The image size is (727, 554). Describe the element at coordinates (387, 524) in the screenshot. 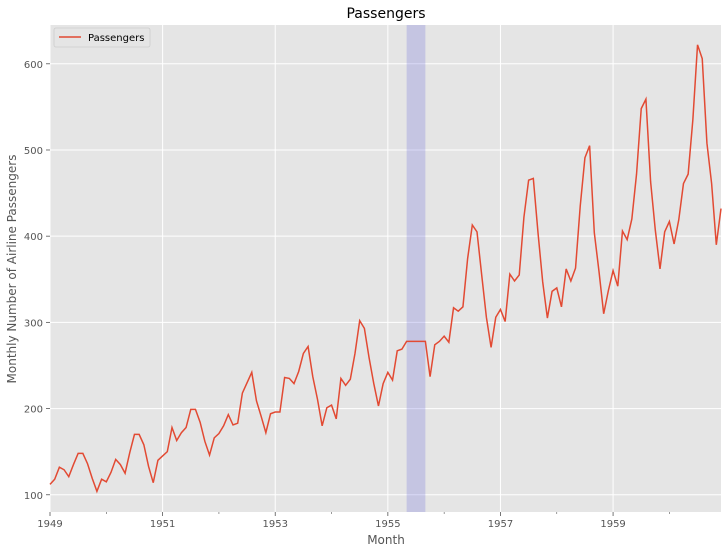

I see `x-tick-label: 1955` at that location.